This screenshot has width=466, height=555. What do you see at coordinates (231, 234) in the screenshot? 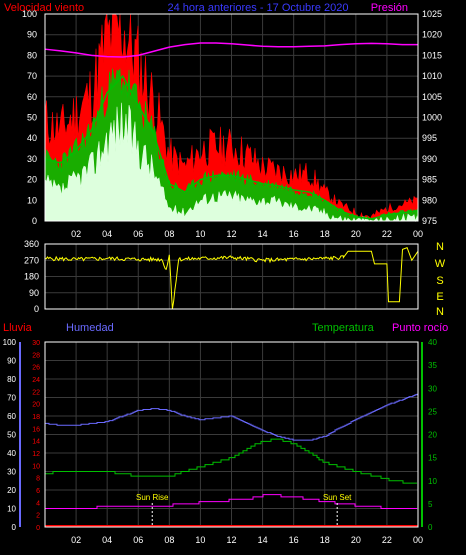
I see `wind-x-tick-12: 12` at bounding box center [231, 234].